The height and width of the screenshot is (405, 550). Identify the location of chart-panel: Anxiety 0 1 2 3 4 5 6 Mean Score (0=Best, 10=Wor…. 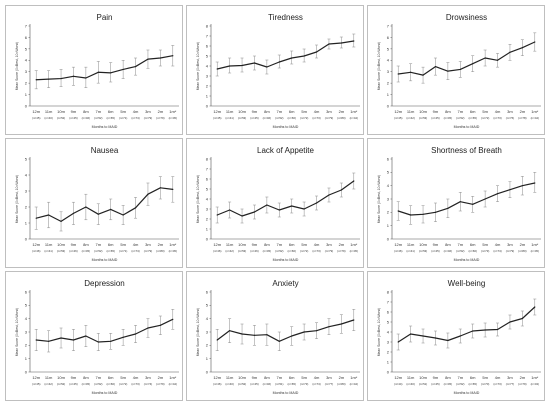
(275, 336).